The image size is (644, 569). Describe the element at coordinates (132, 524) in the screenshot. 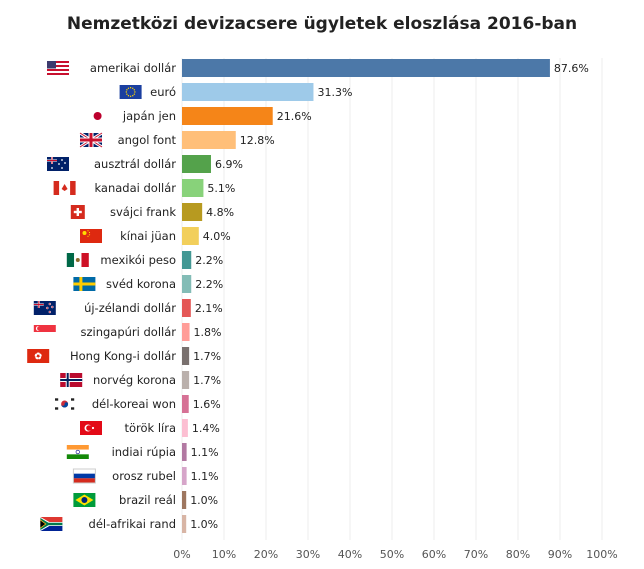

I see `category-label: dél-afrikai rand` at that location.